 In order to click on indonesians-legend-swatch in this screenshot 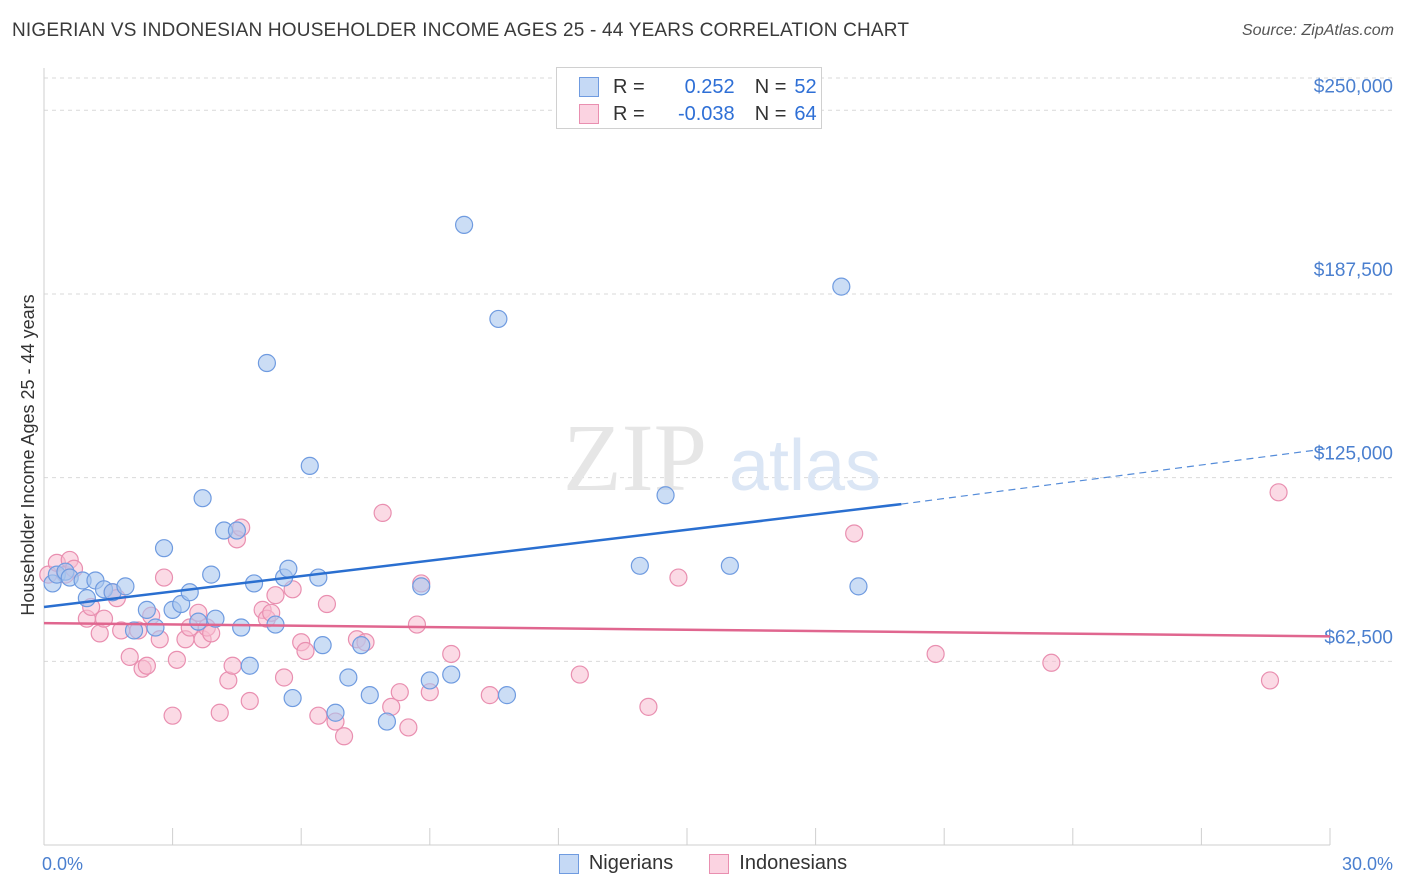, I will do `click(719, 863)`.